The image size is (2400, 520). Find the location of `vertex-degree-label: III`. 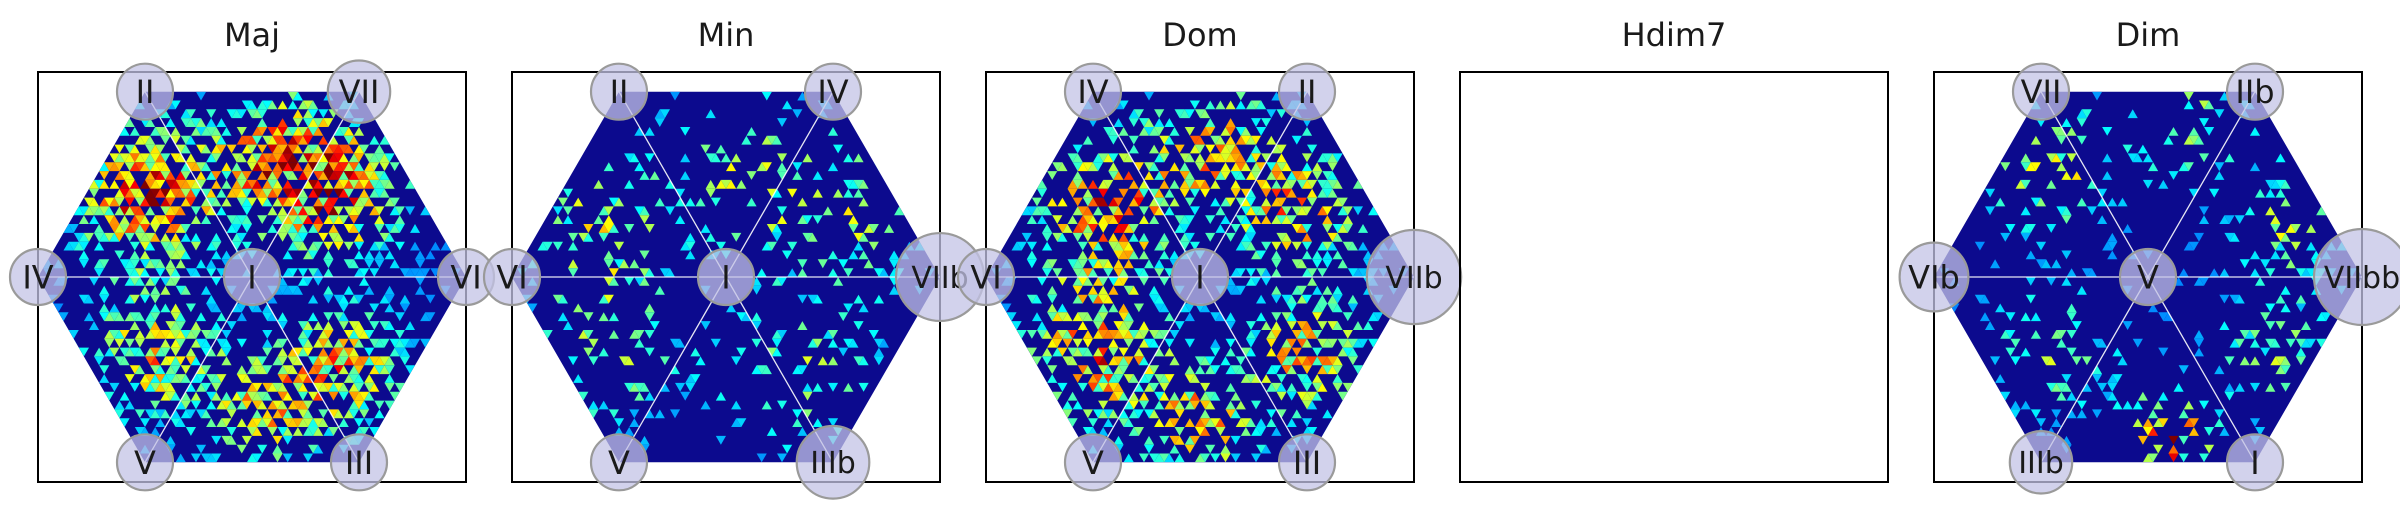

vertex-degree-label: III is located at coordinates (359, 463).